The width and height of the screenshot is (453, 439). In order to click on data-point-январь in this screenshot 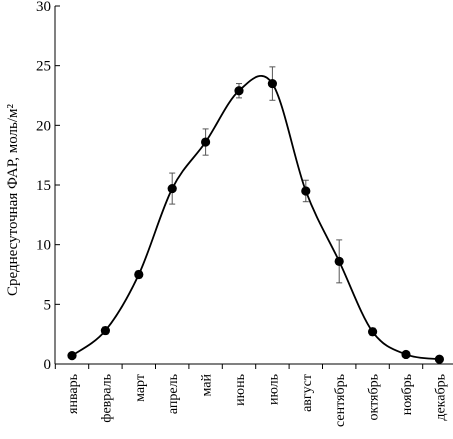, I will do `click(72, 356)`.